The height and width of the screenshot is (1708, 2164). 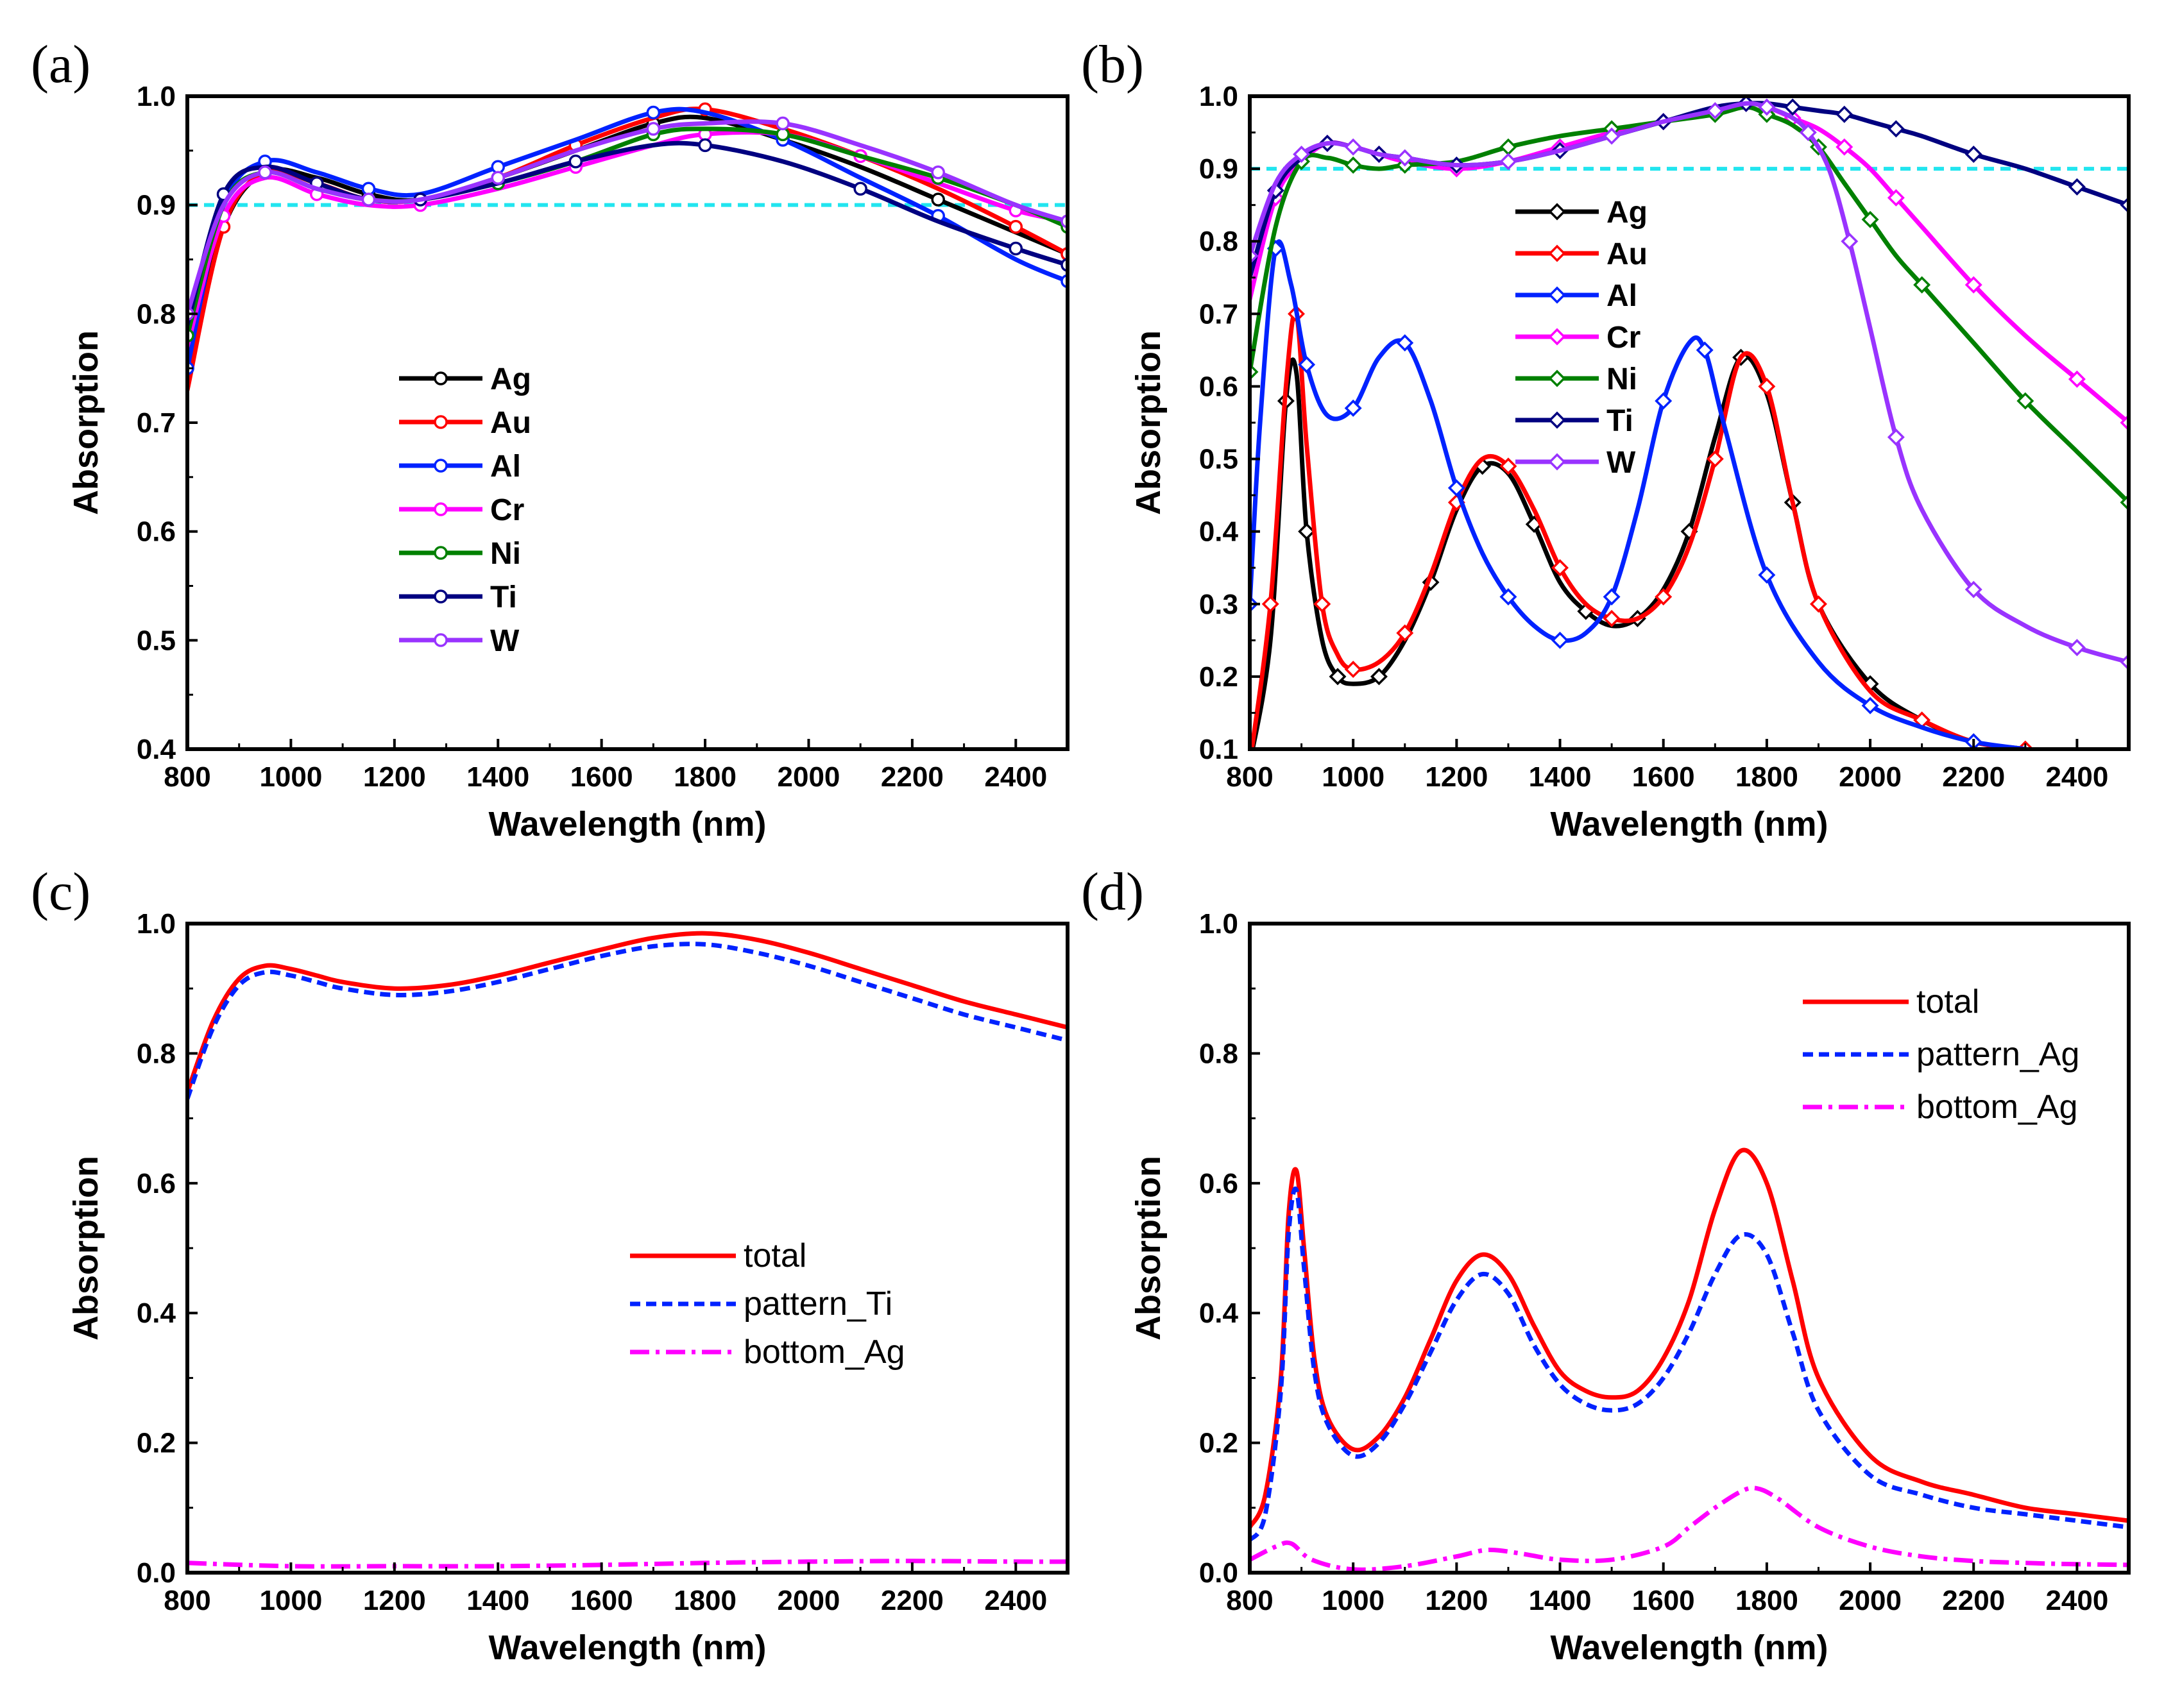 What do you see at coordinates (60, 892) in the screenshot?
I see `panel-label: (c)` at bounding box center [60, 892].